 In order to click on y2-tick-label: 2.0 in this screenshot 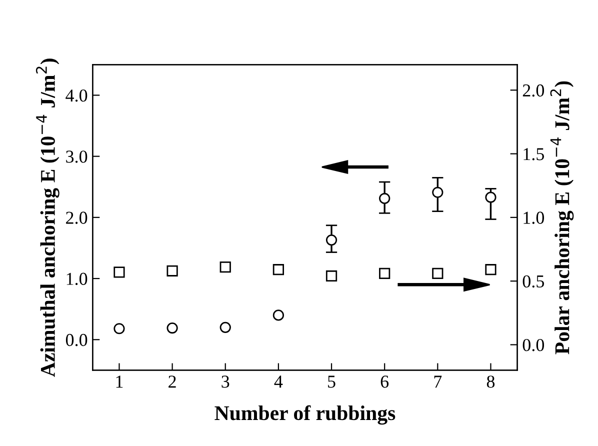, I will do `click(533, 90)`.